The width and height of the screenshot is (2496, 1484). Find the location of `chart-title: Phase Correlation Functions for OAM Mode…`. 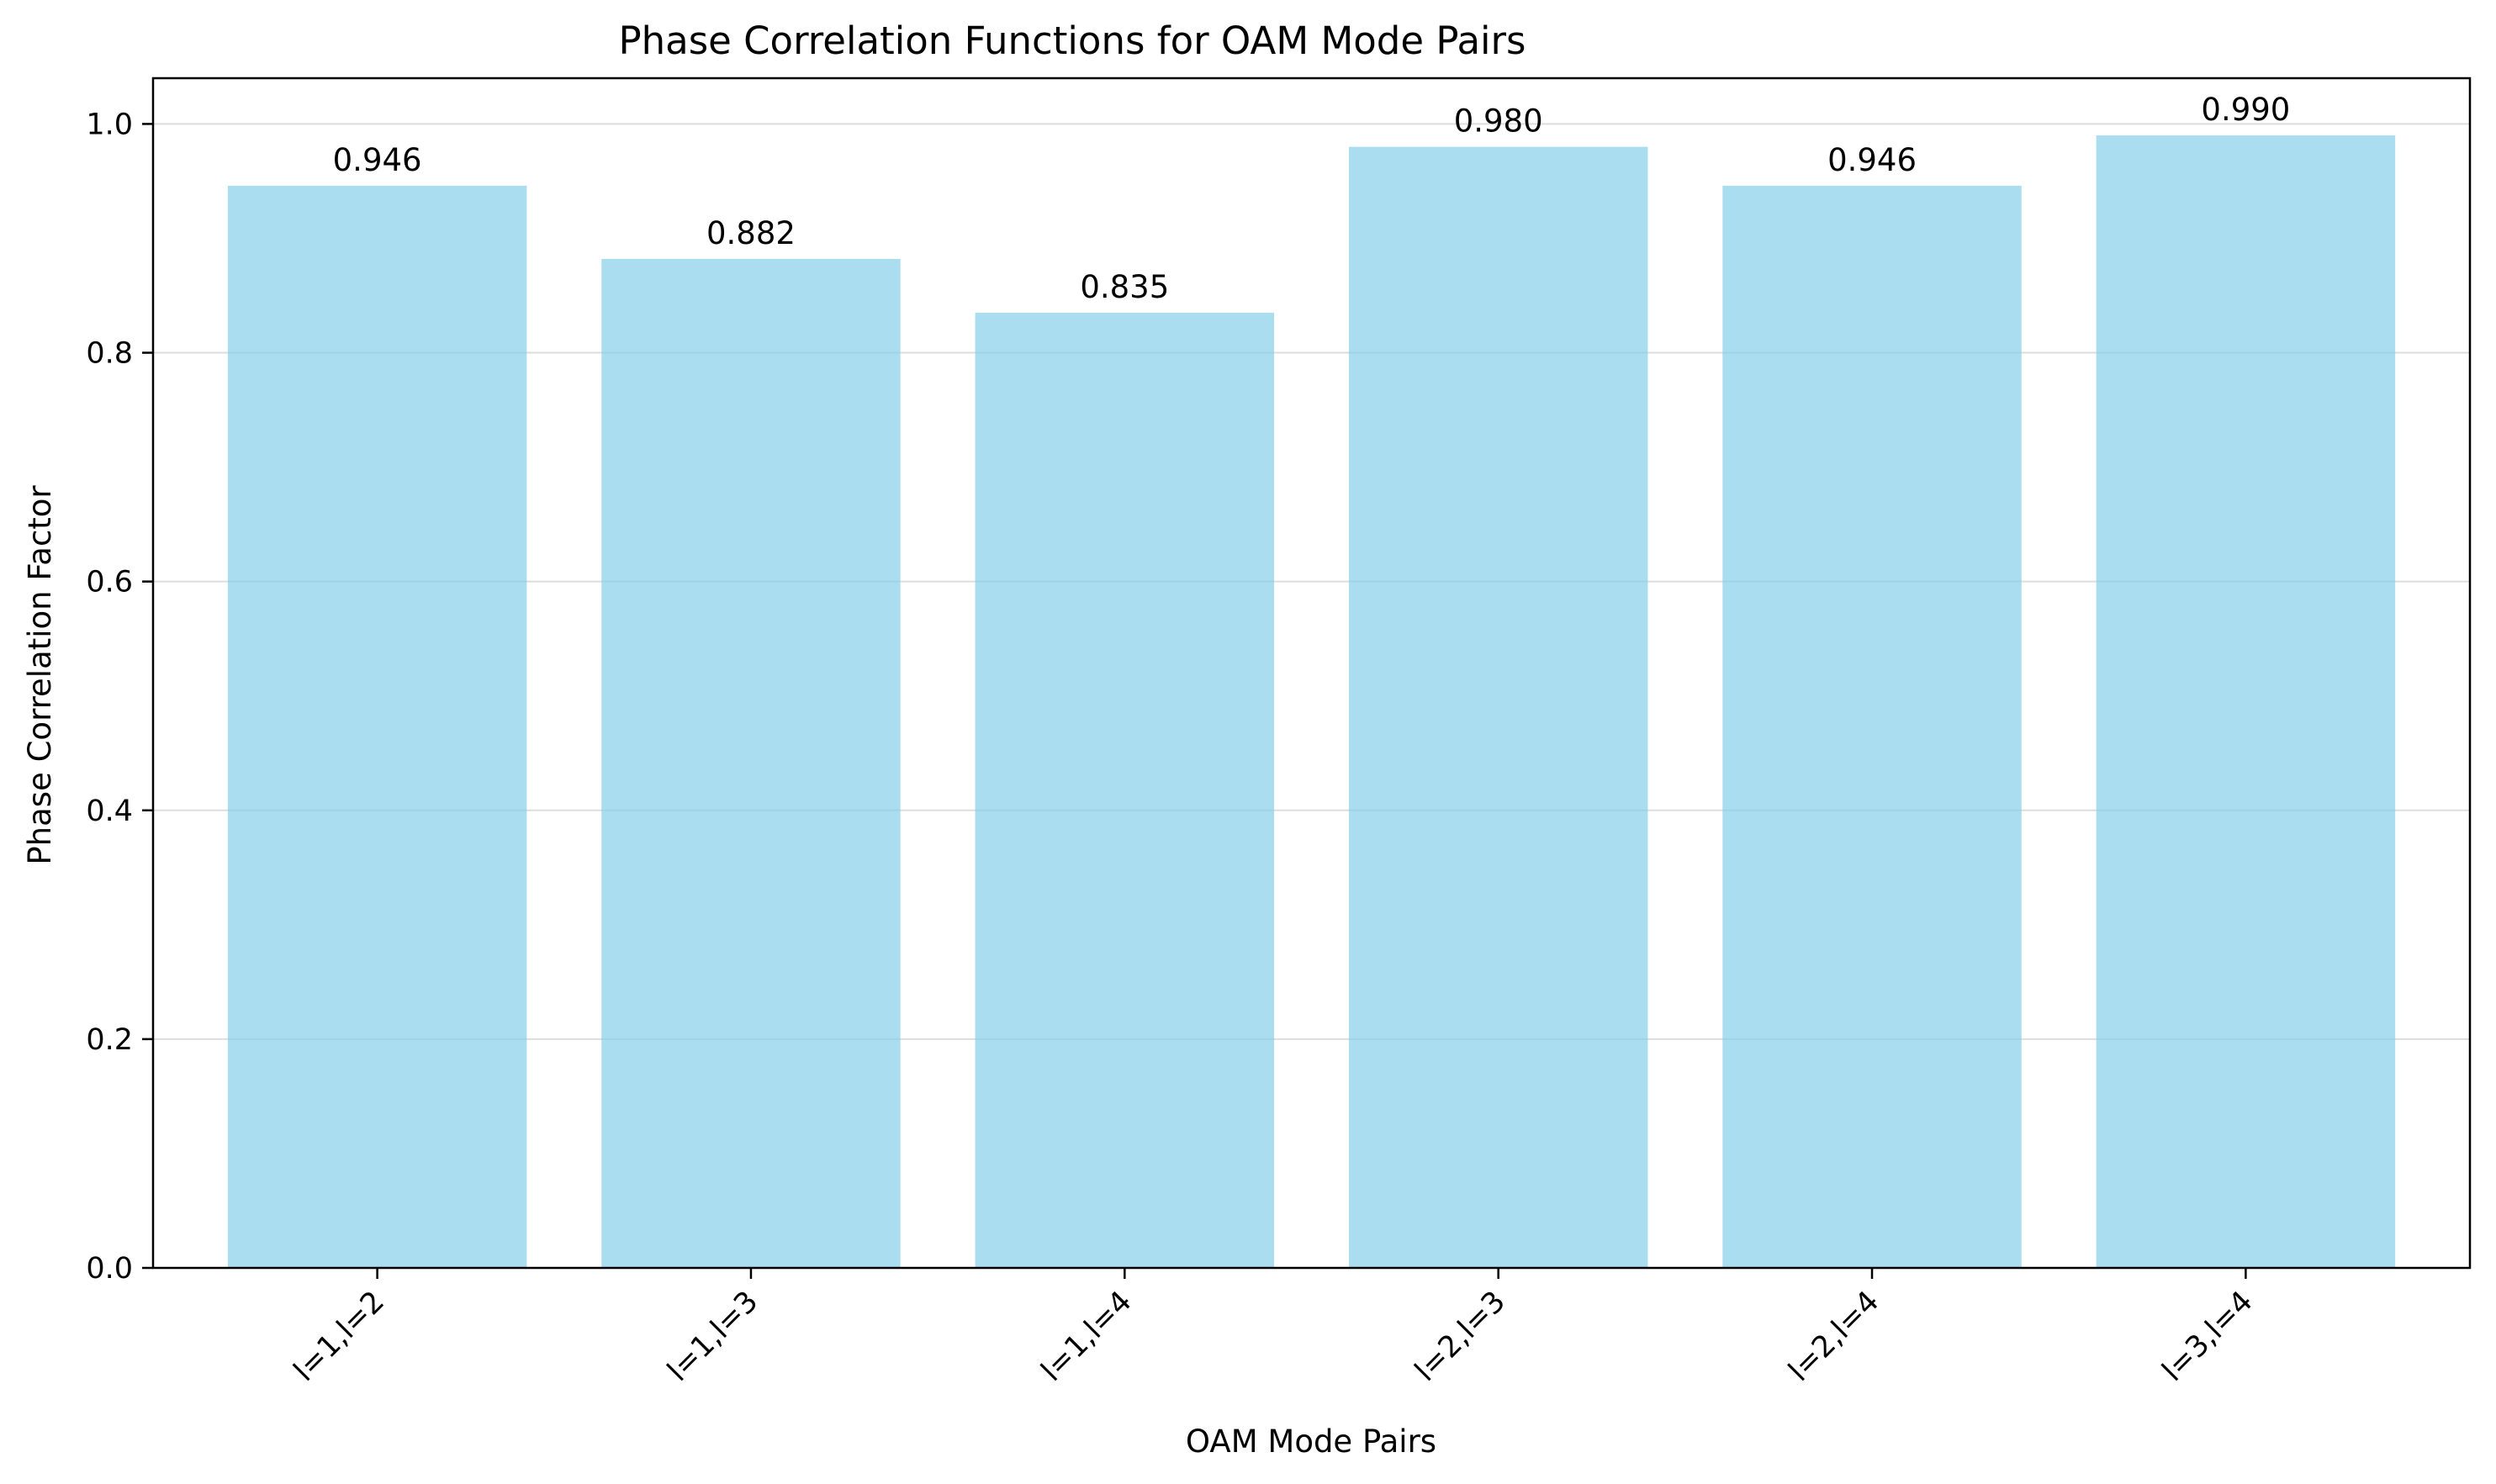

chart-title: Phase Correlation Functions for OAM Mode… is located at coordinates (1072, 40).